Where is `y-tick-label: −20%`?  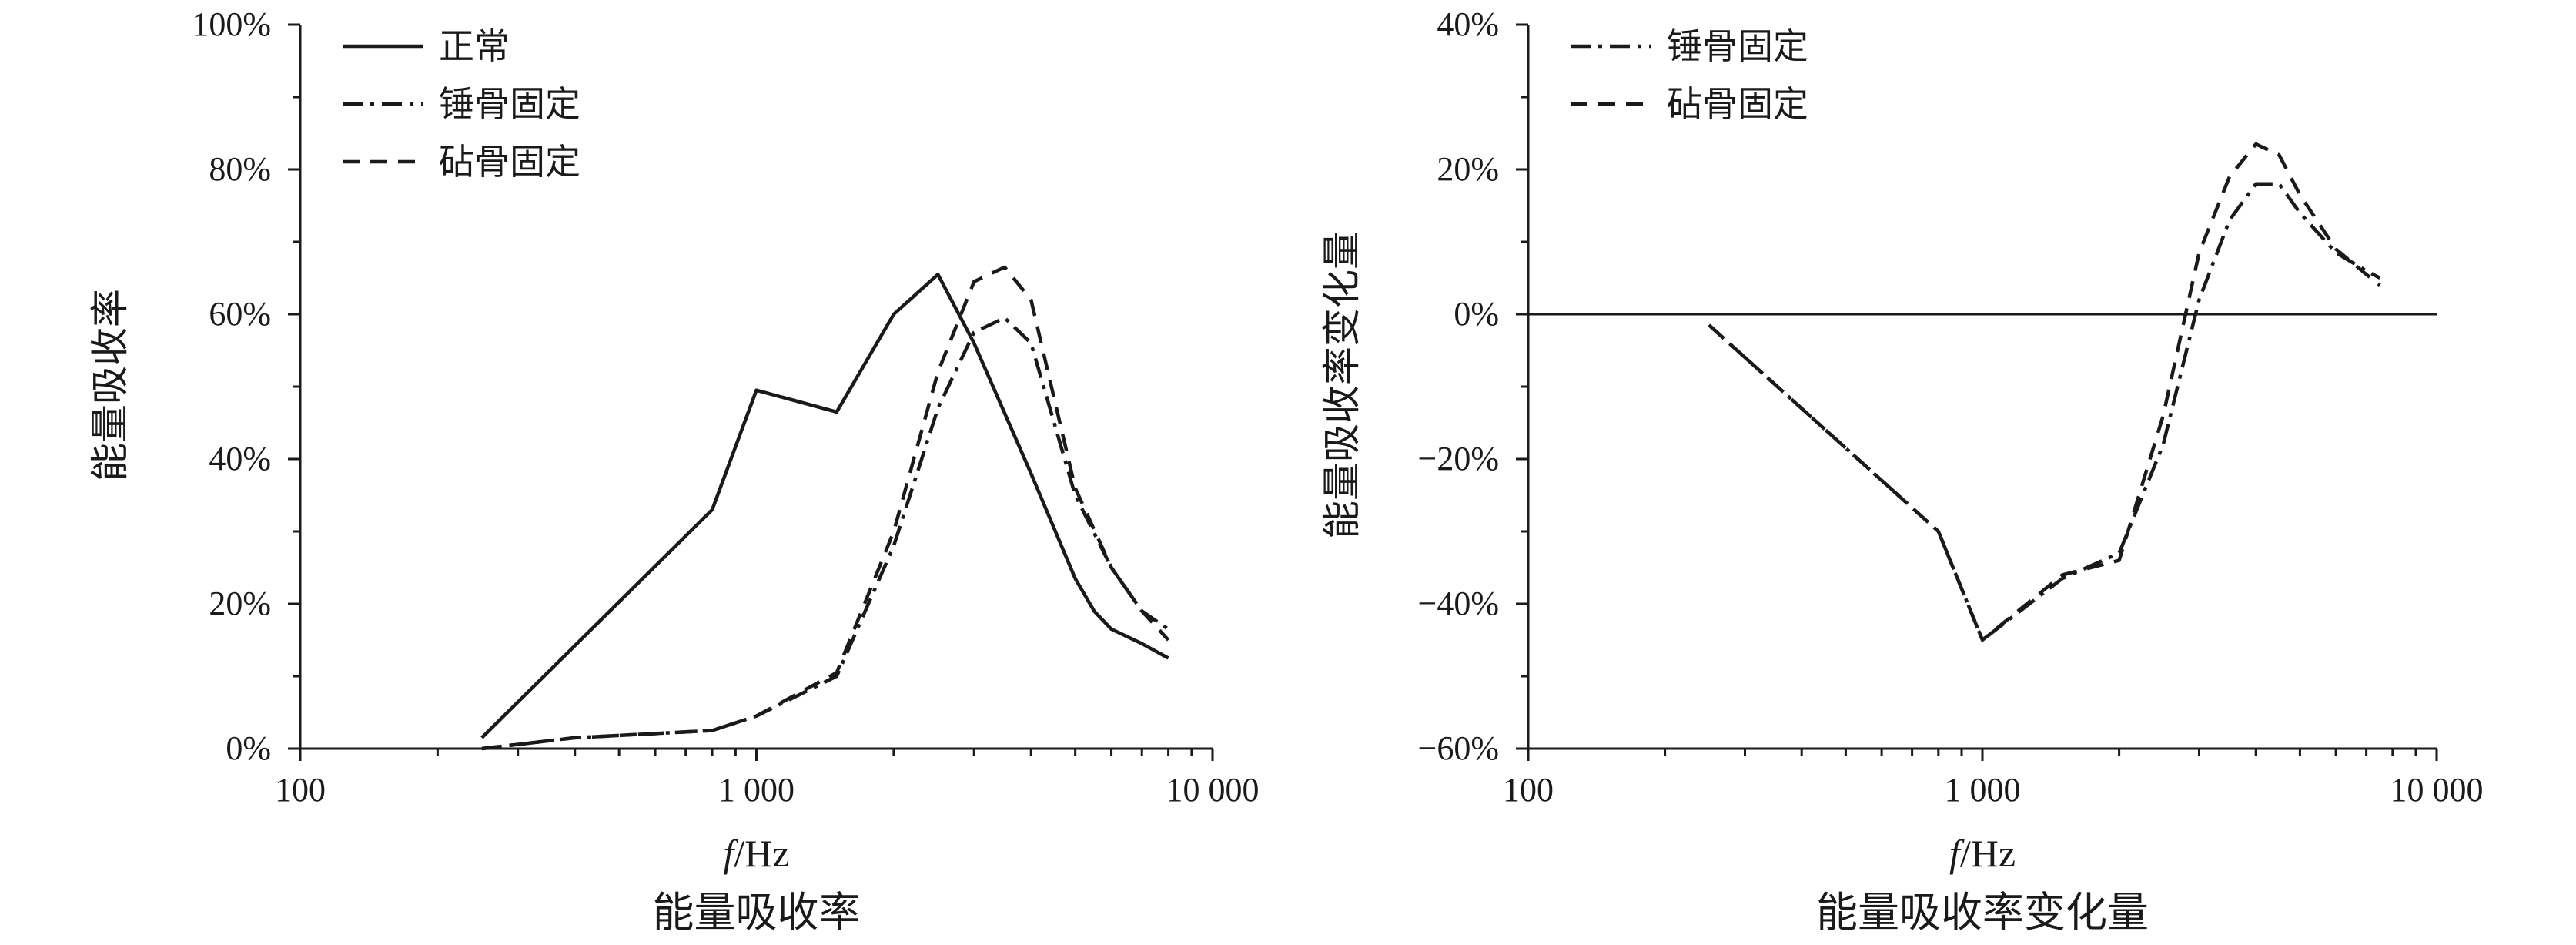 y-tick-label: −20% is located at coordinates (1459, 459).